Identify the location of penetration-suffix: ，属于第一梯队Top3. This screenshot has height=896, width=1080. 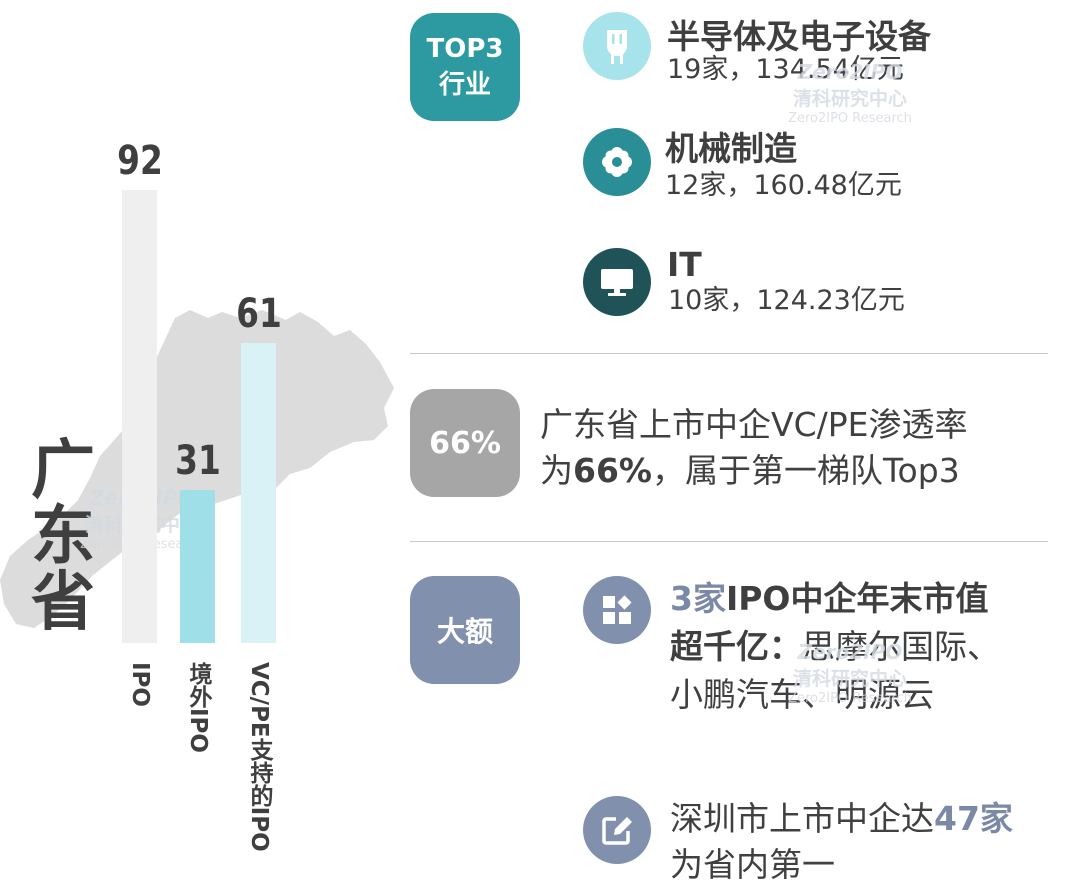
(806, 470).